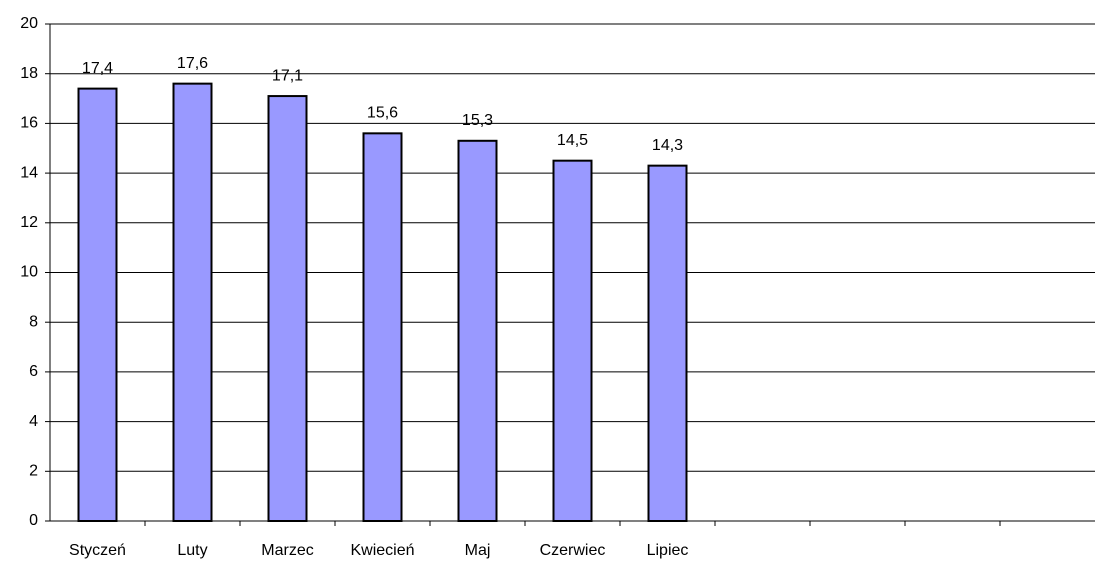 Image resolution: width=1095 pixels, height=561 pixels. I want to click on y-tick-label: 18, so click(29, 73).